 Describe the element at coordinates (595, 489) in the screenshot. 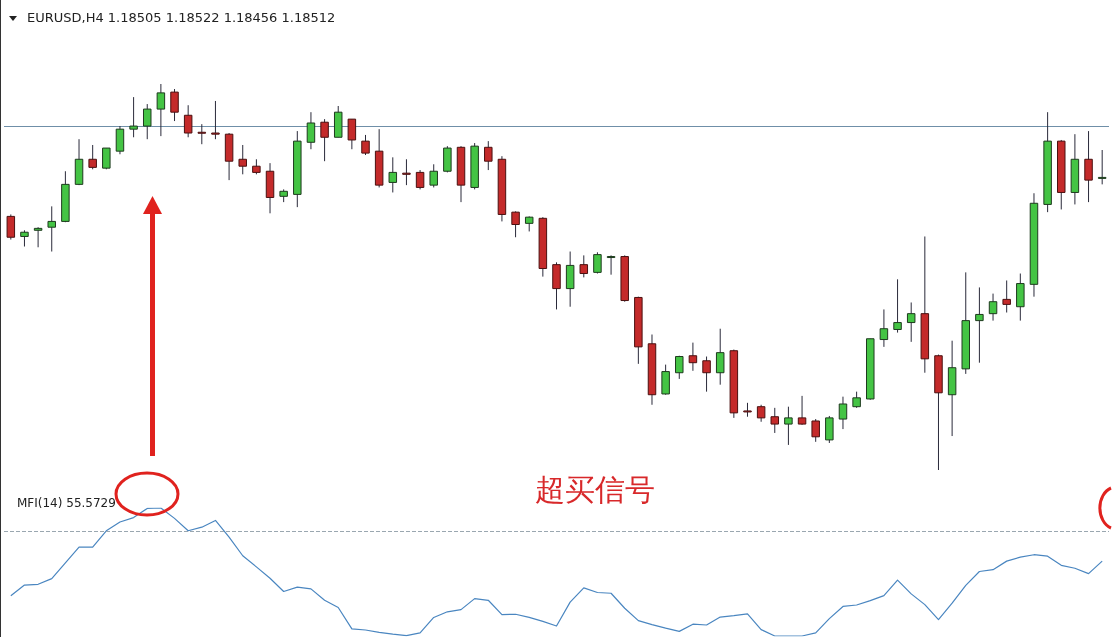

I see `text: 超买信号` at that location.